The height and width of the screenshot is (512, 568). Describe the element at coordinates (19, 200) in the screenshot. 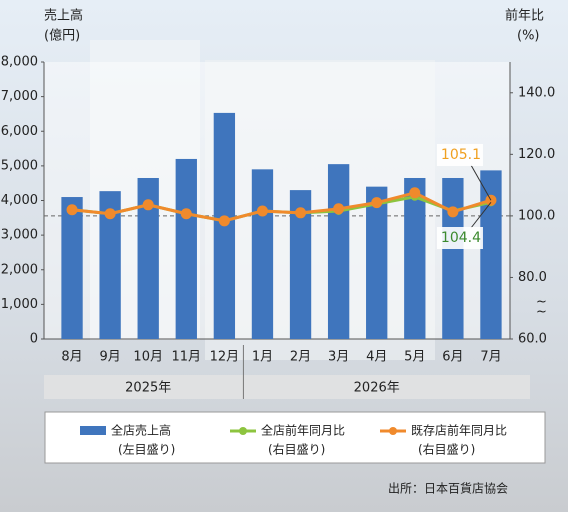

I see `y-tick-label: 4,000` at that location.